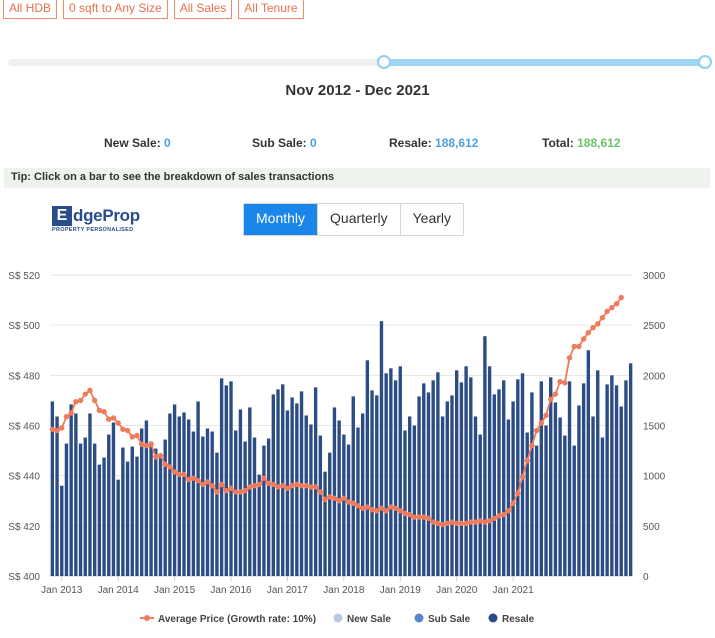 The width and height of the screenshot is (715, 638). Describe the element at coordinates (359, 219) in the screenshot. I see `tab-quarterly: Quarterly` at that location.